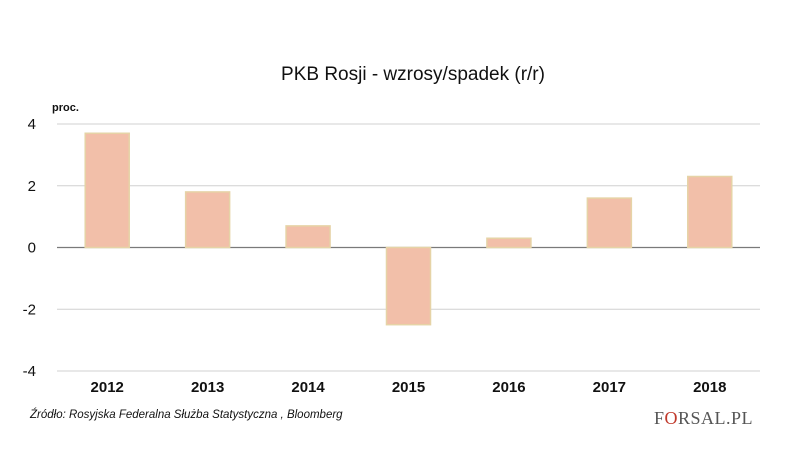 The width and height of the screenshot is (805, 476). Describe the element at coordinates (408, 286) in the screenshot. I see `bar-2015` at that location.